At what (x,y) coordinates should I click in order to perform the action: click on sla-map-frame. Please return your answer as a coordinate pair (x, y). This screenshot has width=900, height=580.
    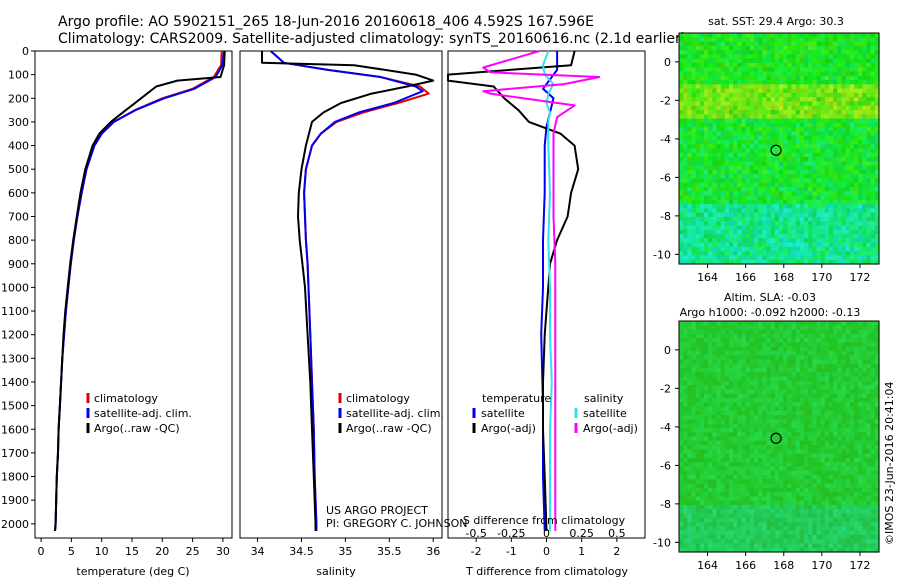
    Looking at the image, I should click on (779, 436).